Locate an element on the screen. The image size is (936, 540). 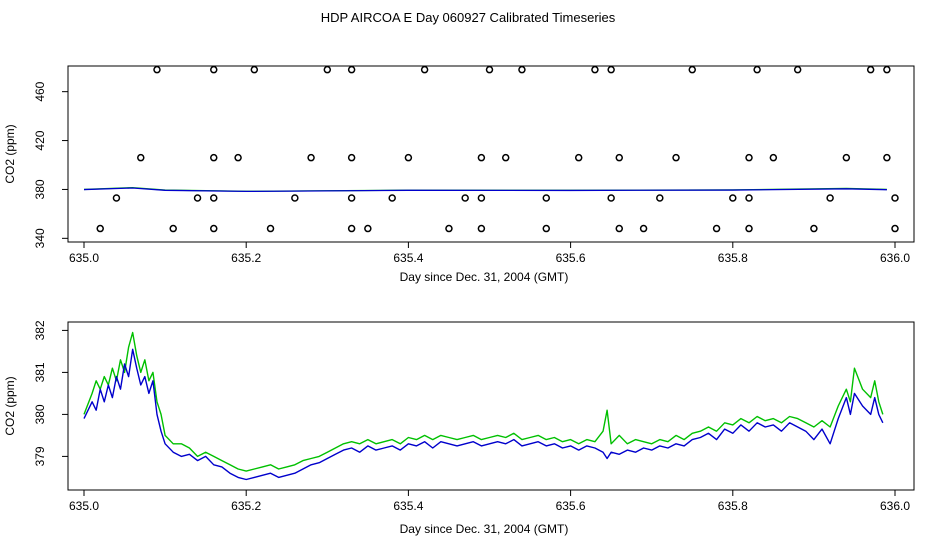
y-tick-label: 340 is located at coordinates (40, 238).